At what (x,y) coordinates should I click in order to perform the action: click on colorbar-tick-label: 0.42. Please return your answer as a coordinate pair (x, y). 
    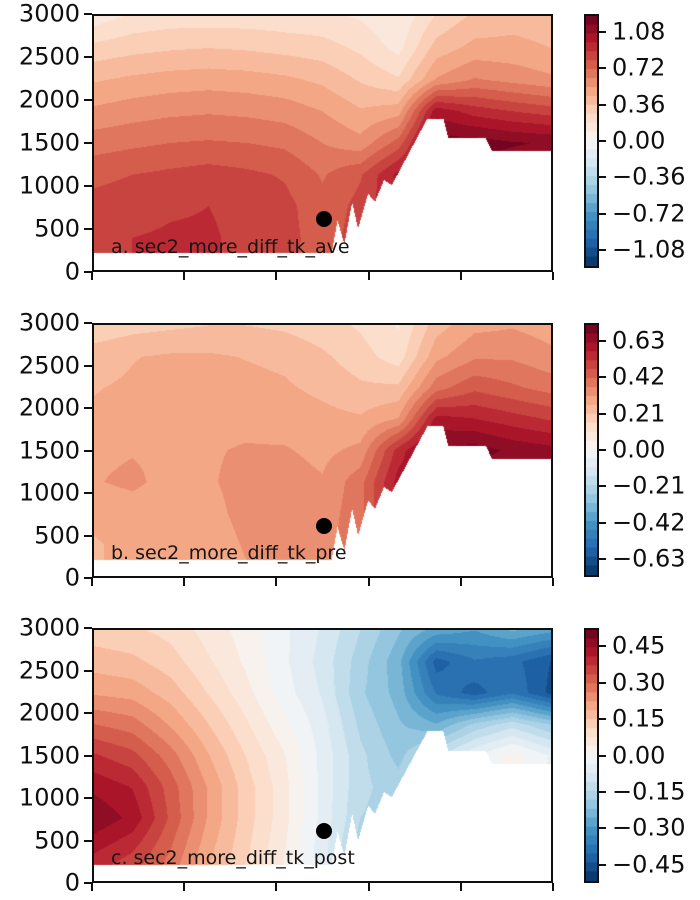
    Looking at the image, I should click on (639, 376).